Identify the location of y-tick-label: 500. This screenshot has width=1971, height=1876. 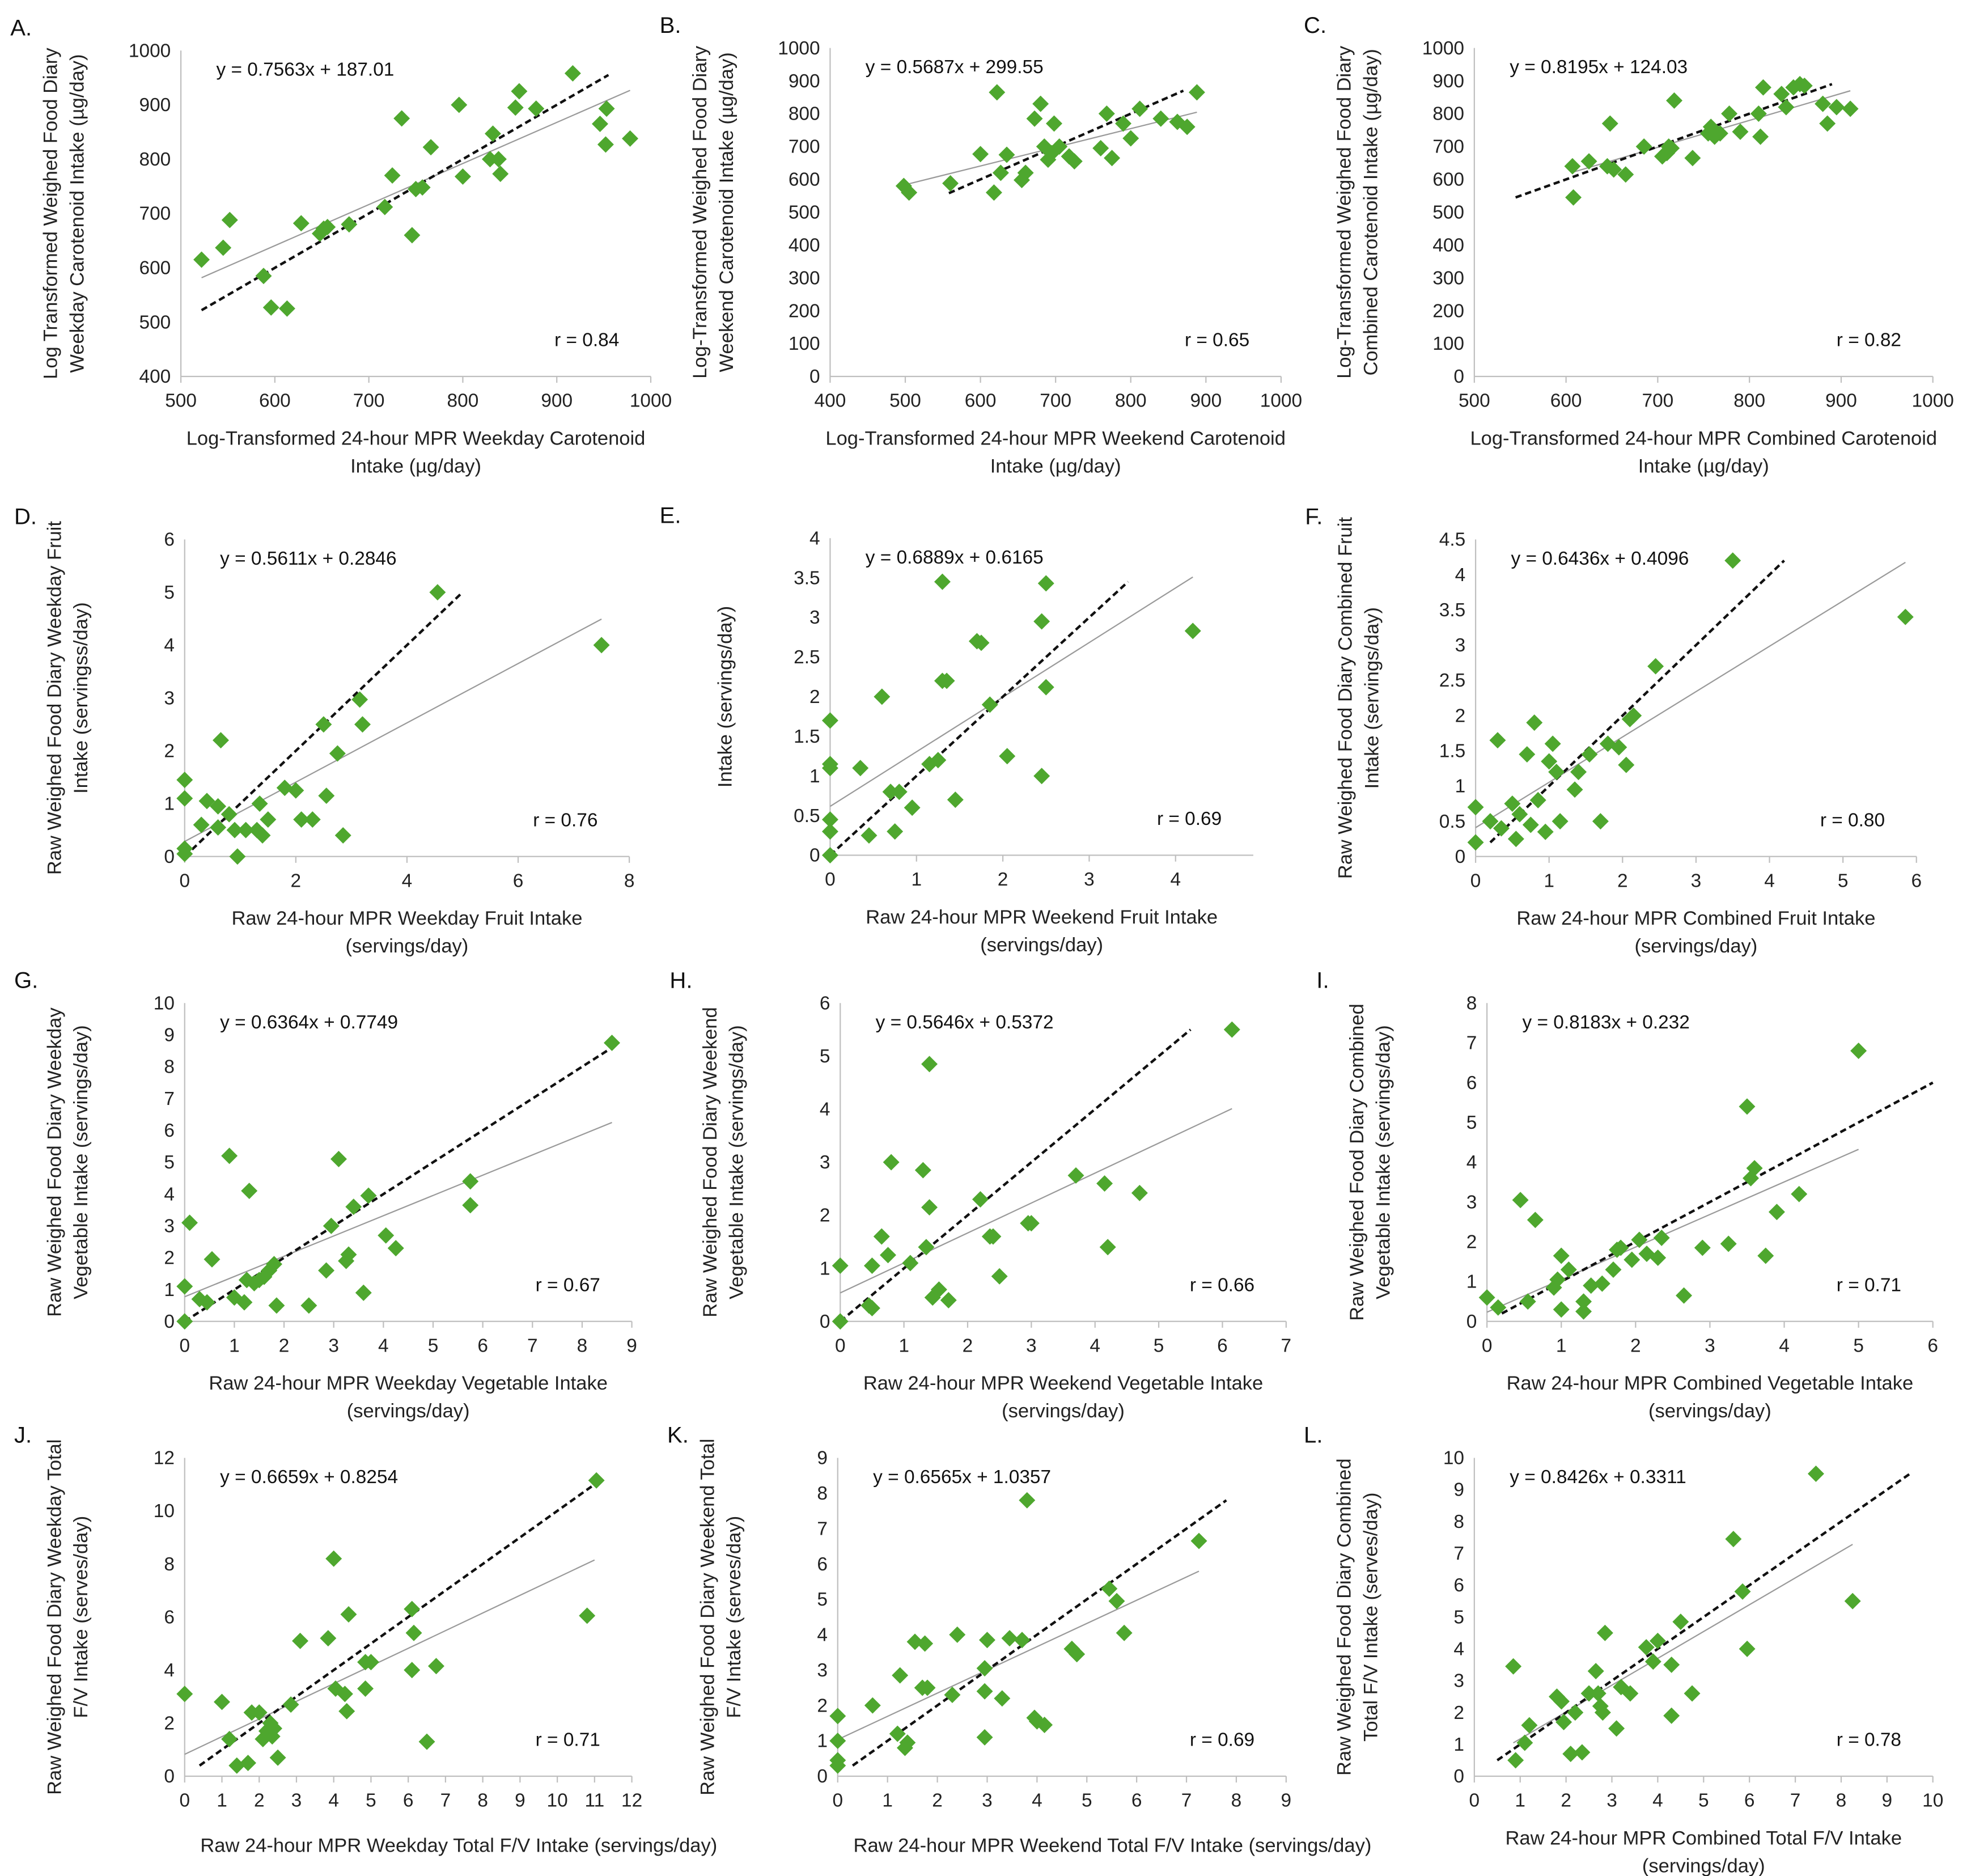
(155, 322).